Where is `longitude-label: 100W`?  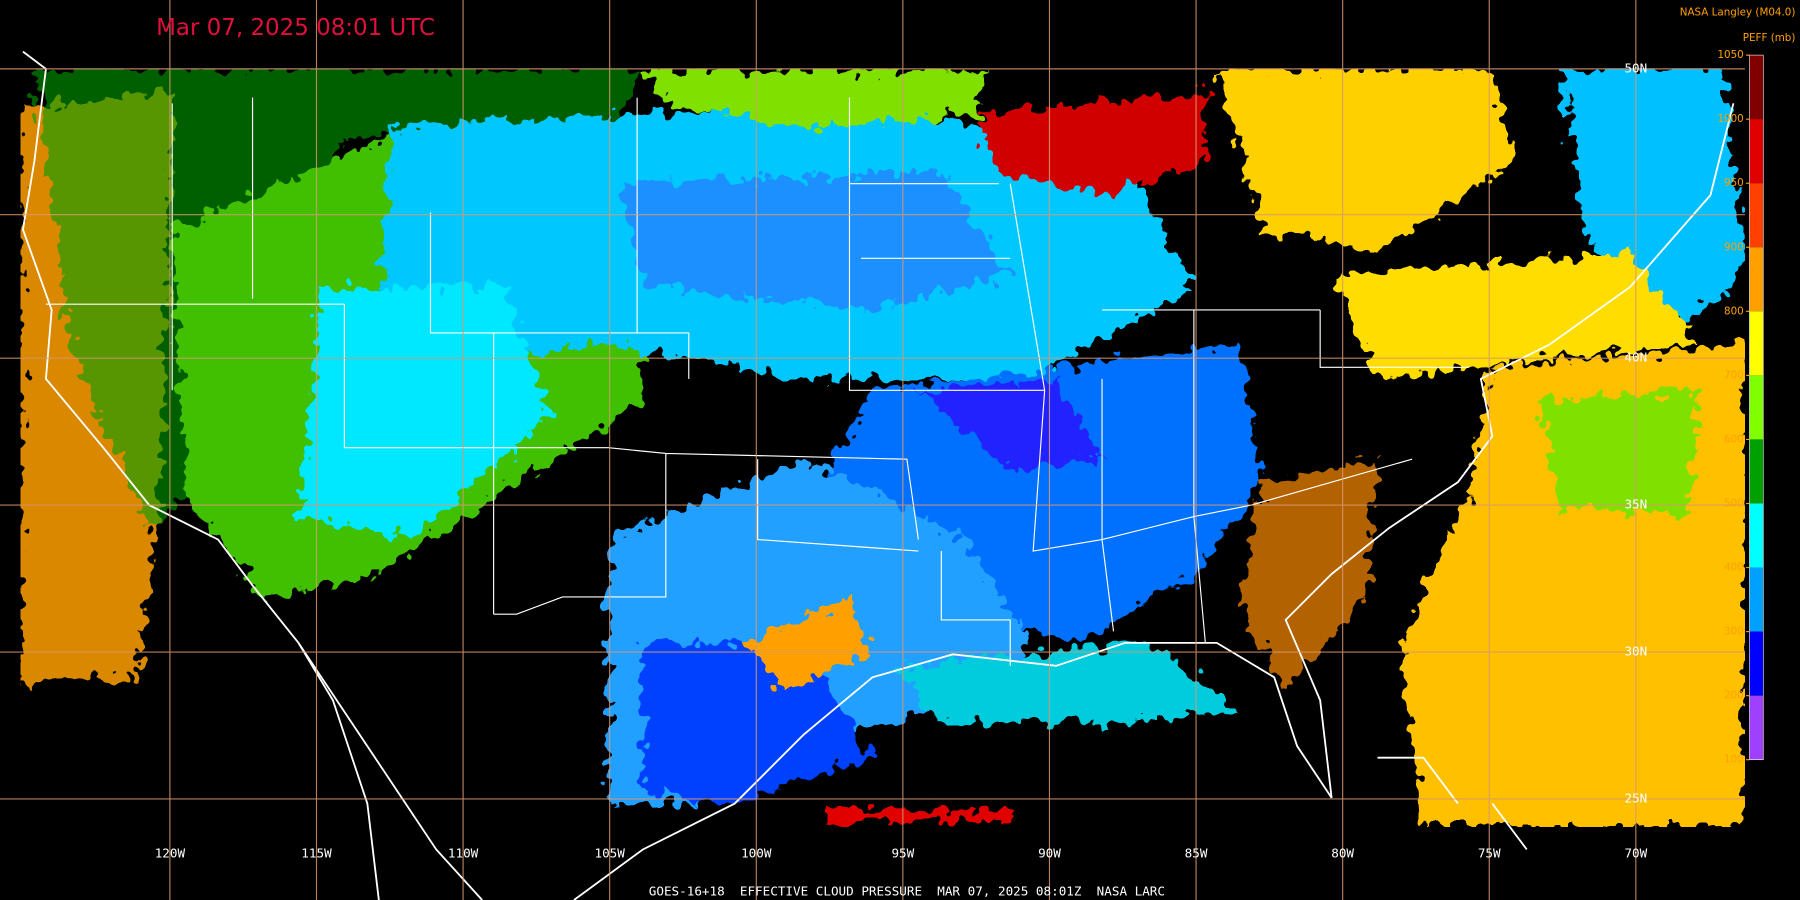 longitude-label: 100W is located at coordinates (756, 853).